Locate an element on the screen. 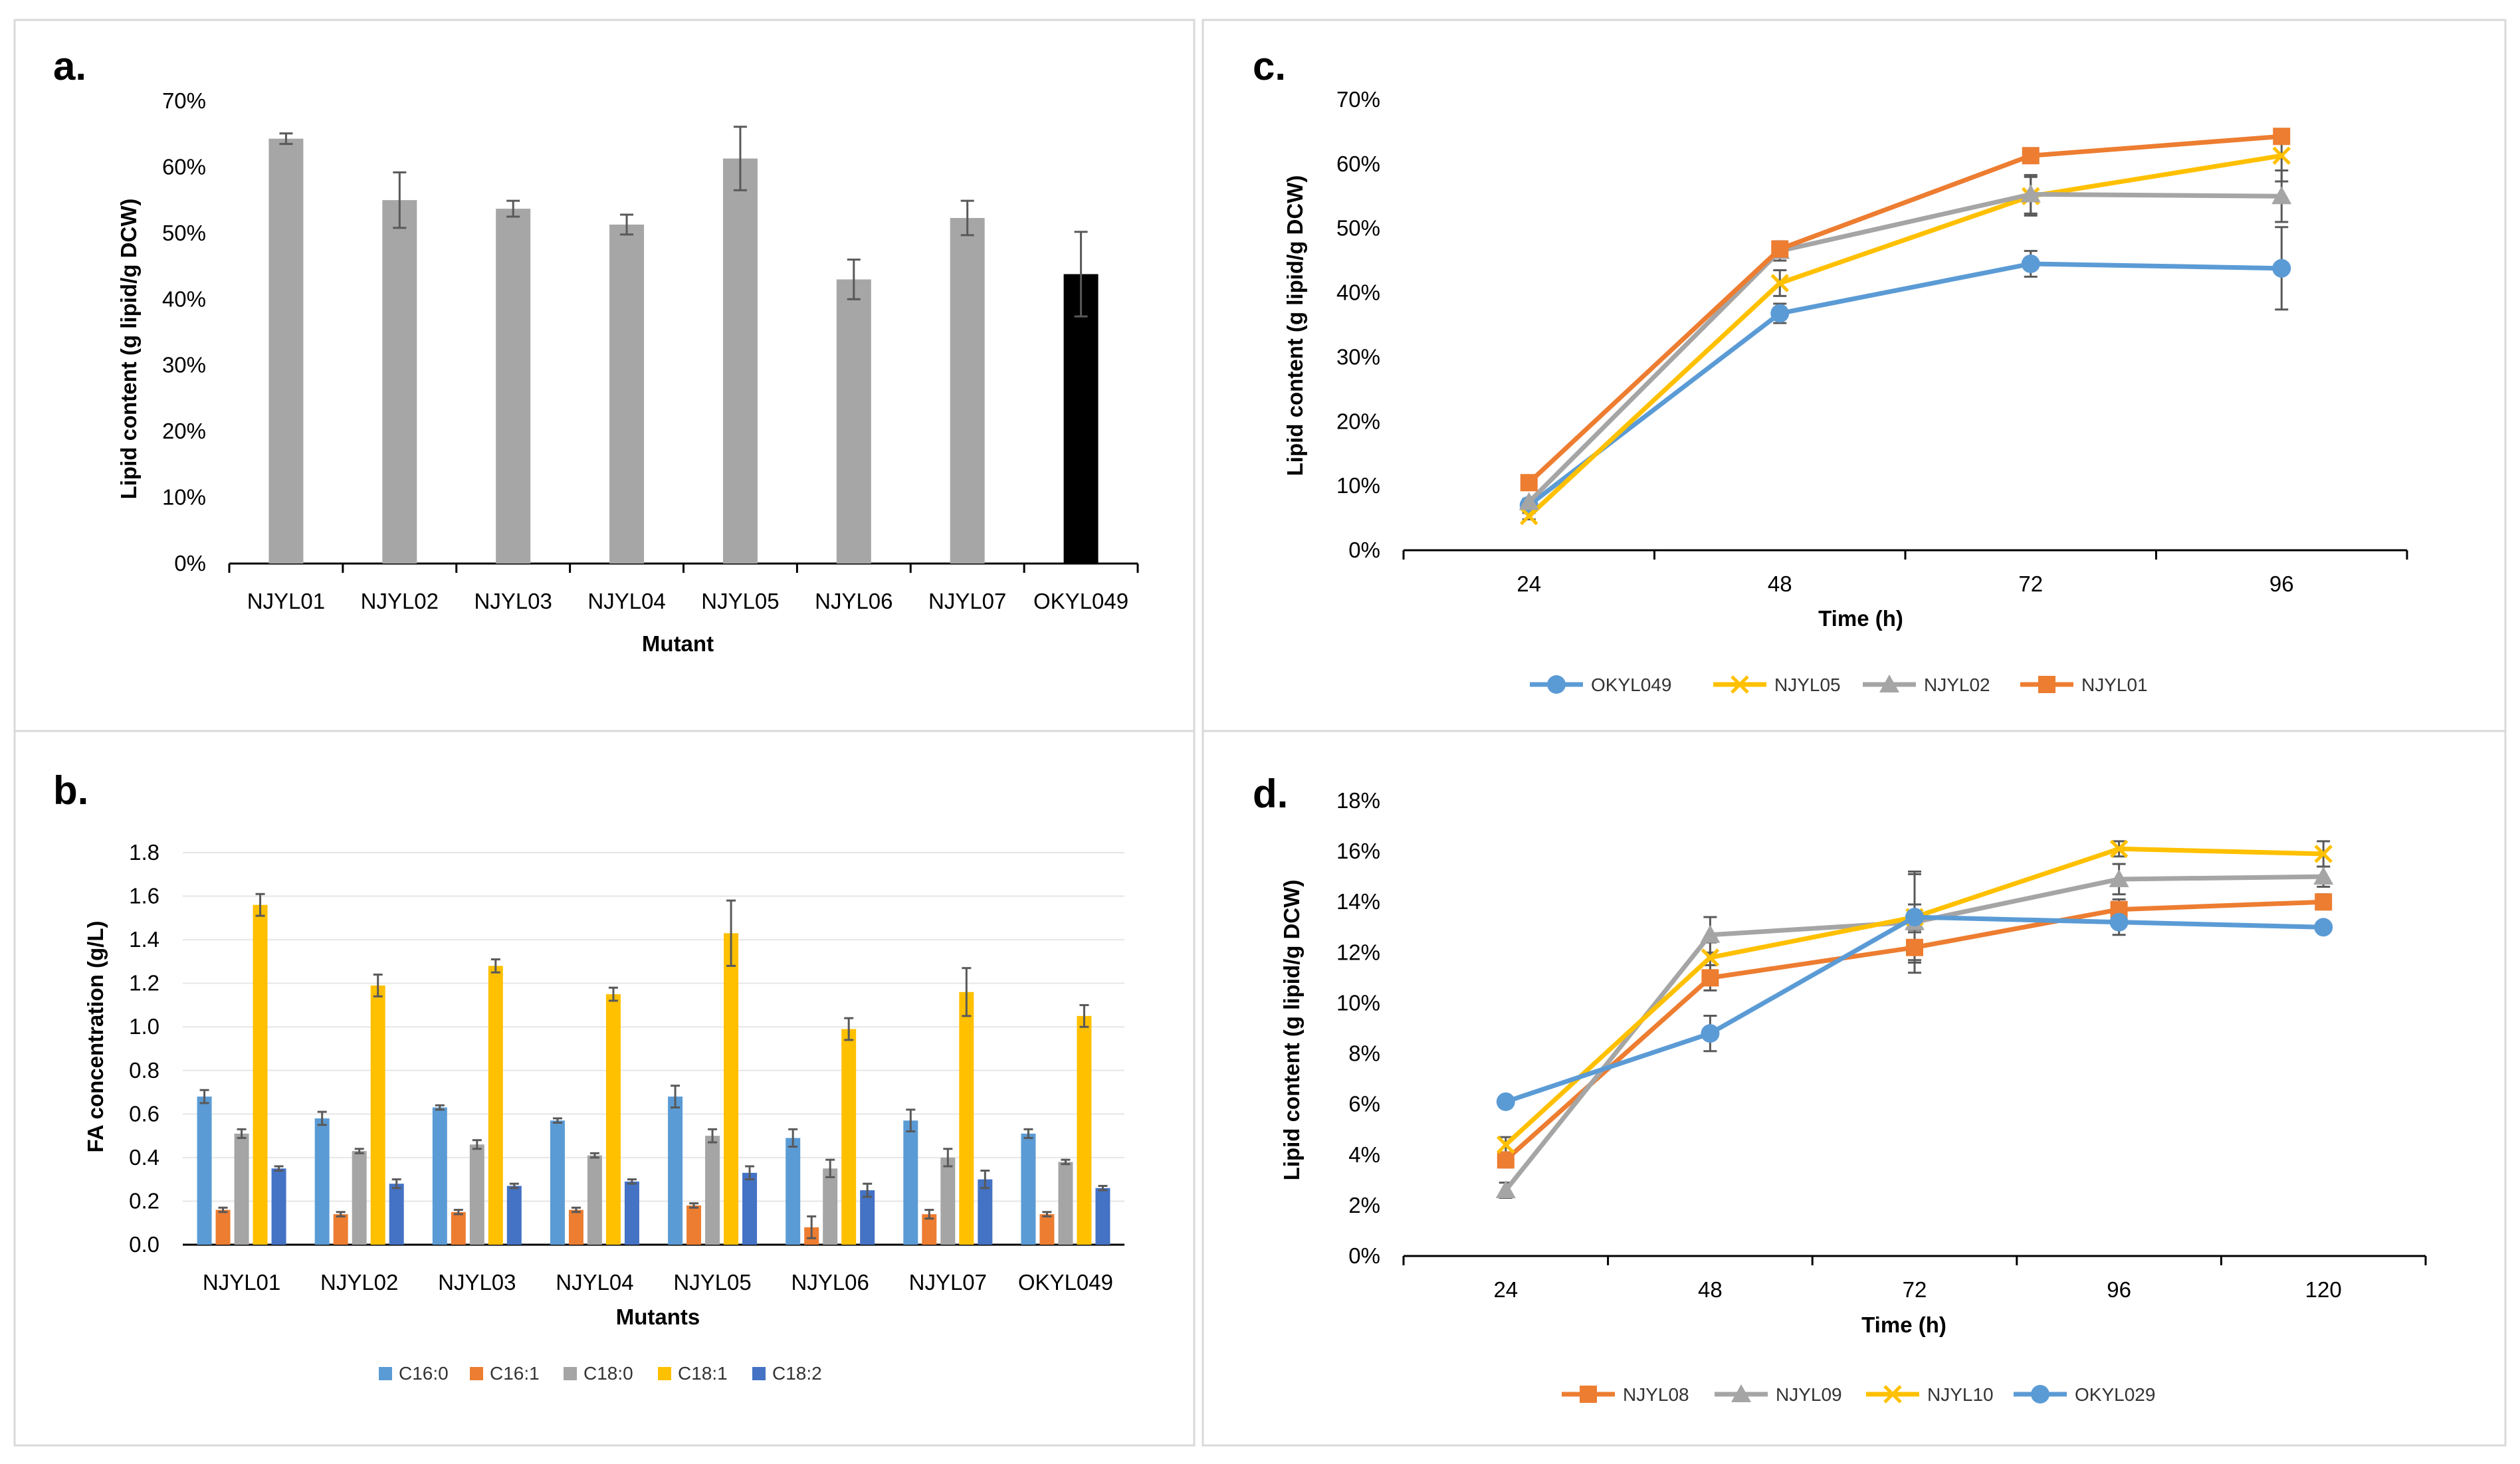 This screenshot has height=1464, width=2520. panel-b-bars is located at coordinates (653, 1068).